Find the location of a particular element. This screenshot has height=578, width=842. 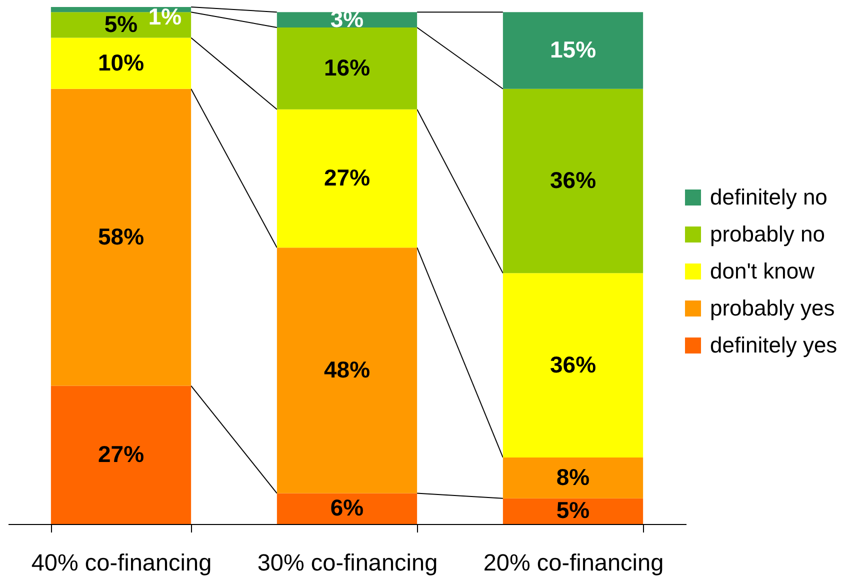

legend-label: definitely yes is located at coordinates (774, 345).